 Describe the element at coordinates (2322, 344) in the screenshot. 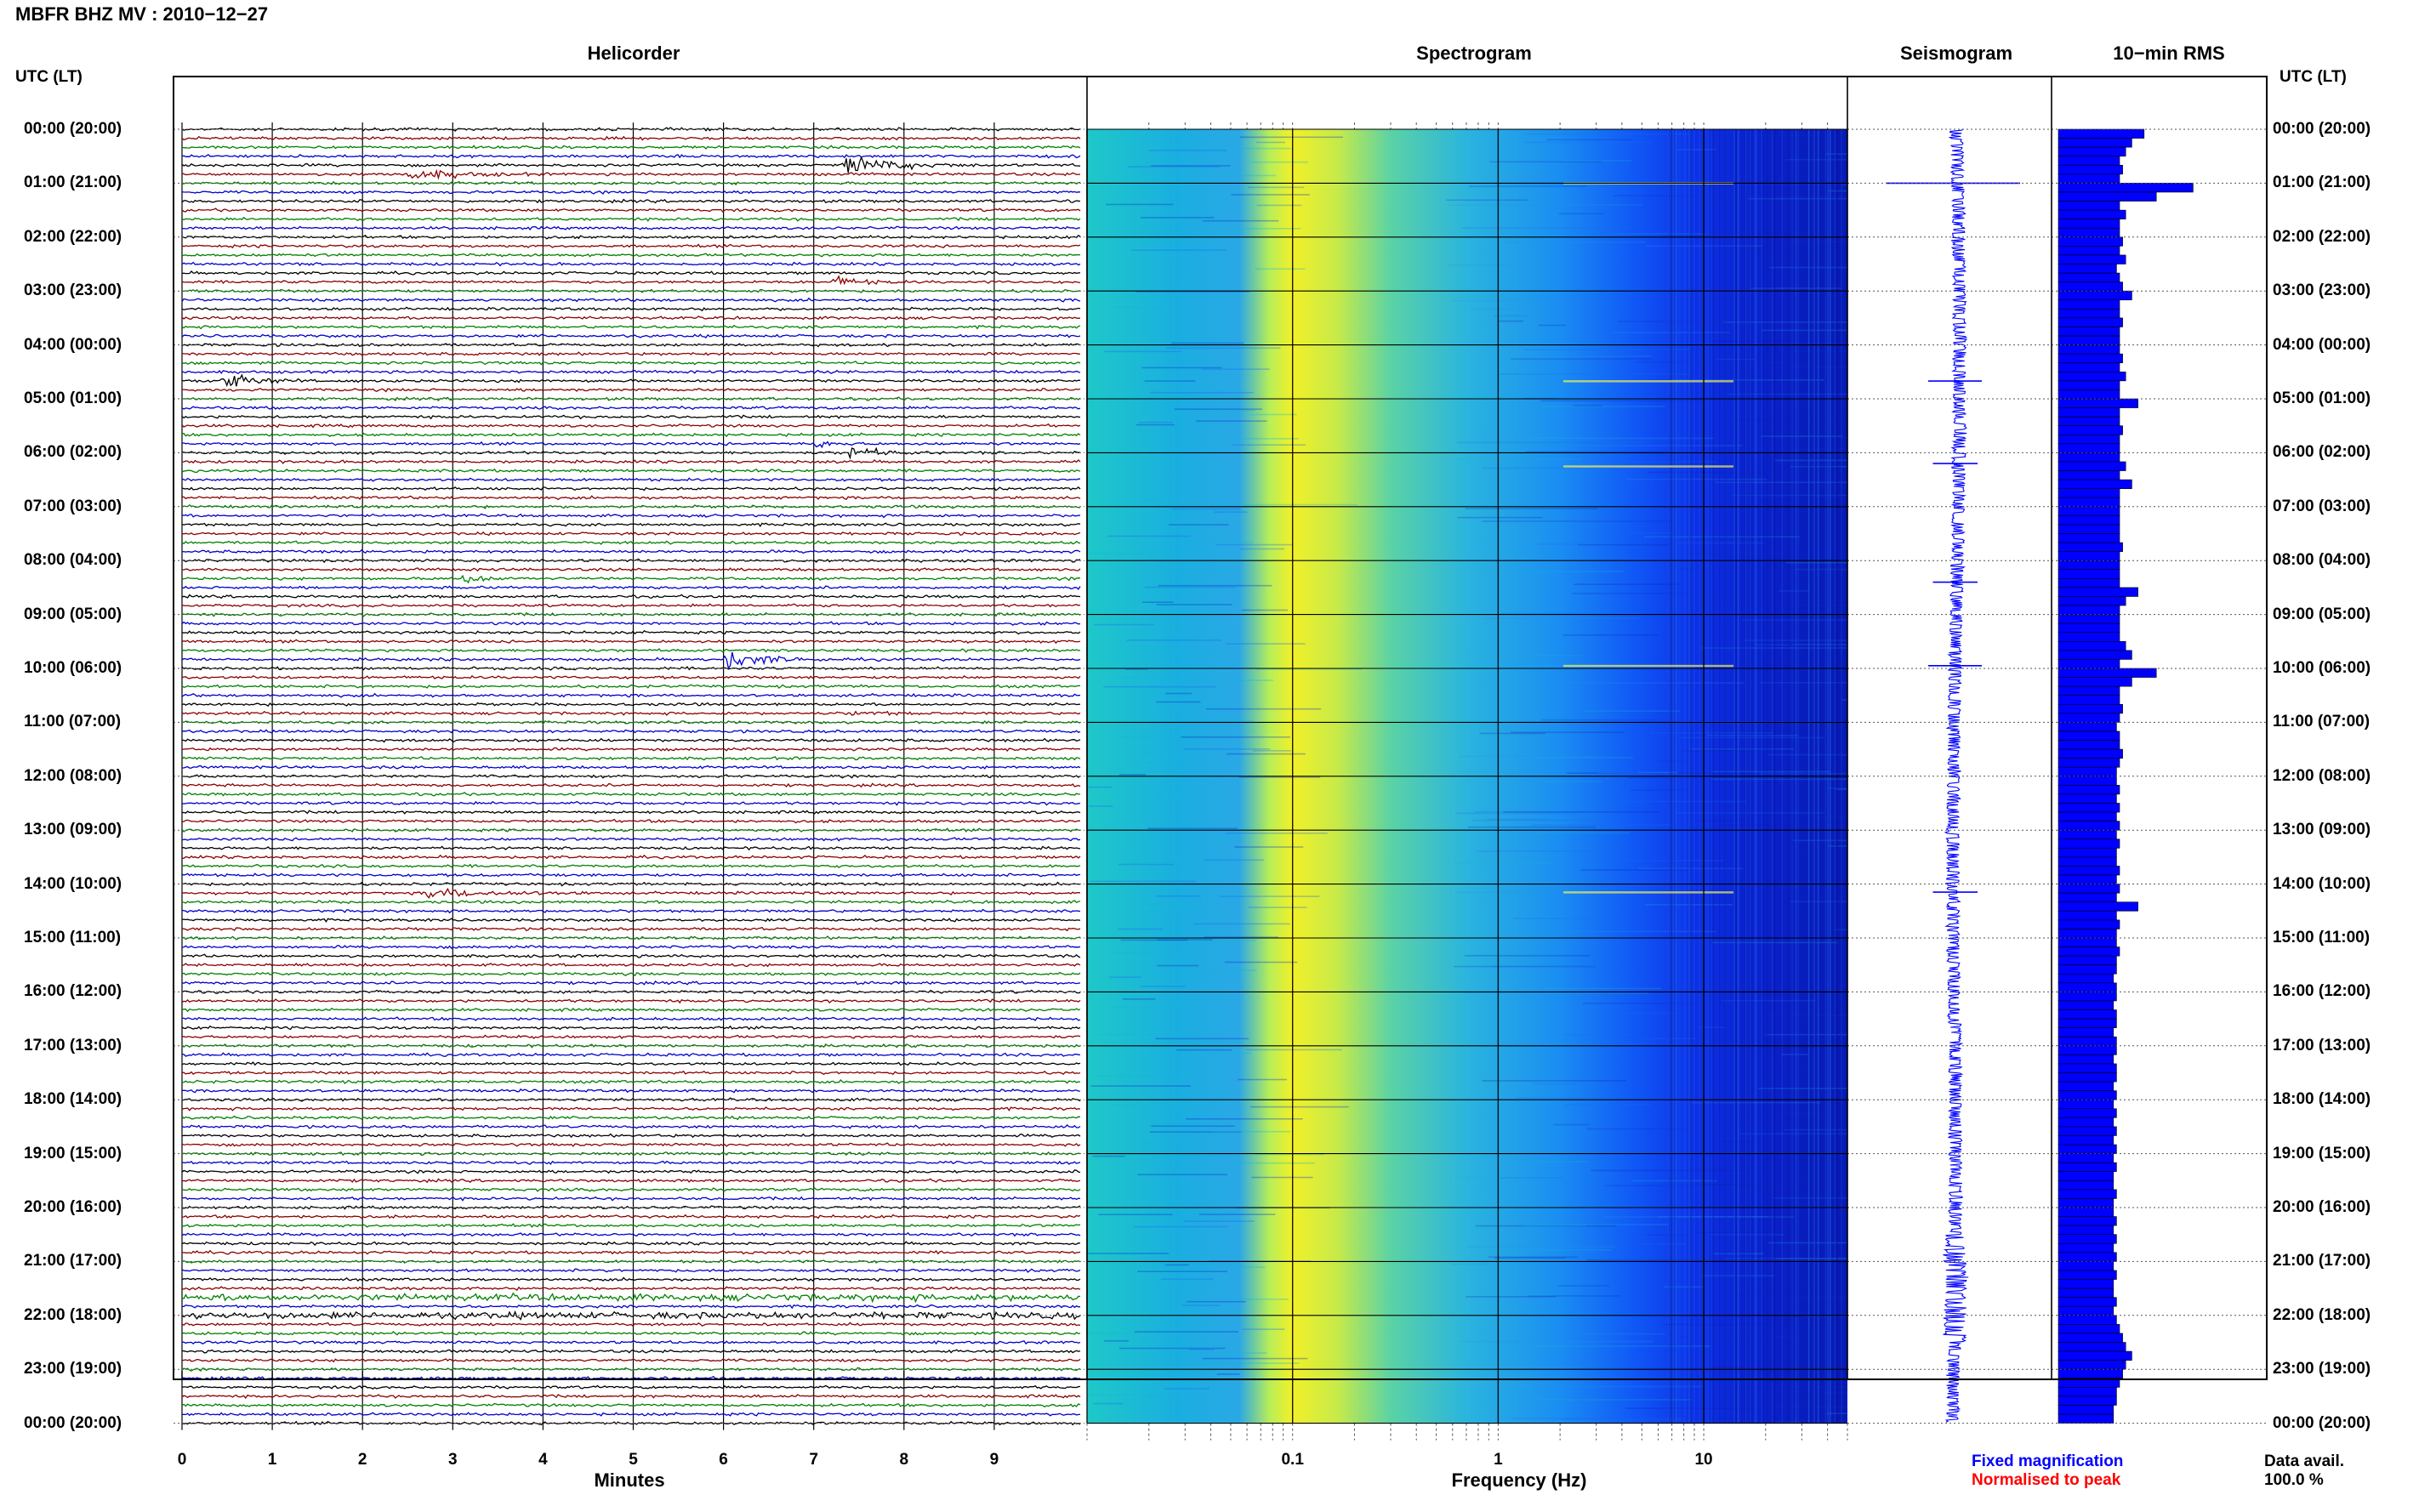

I see `y-tick-label-right: 04:00 (00:00)` at that location.